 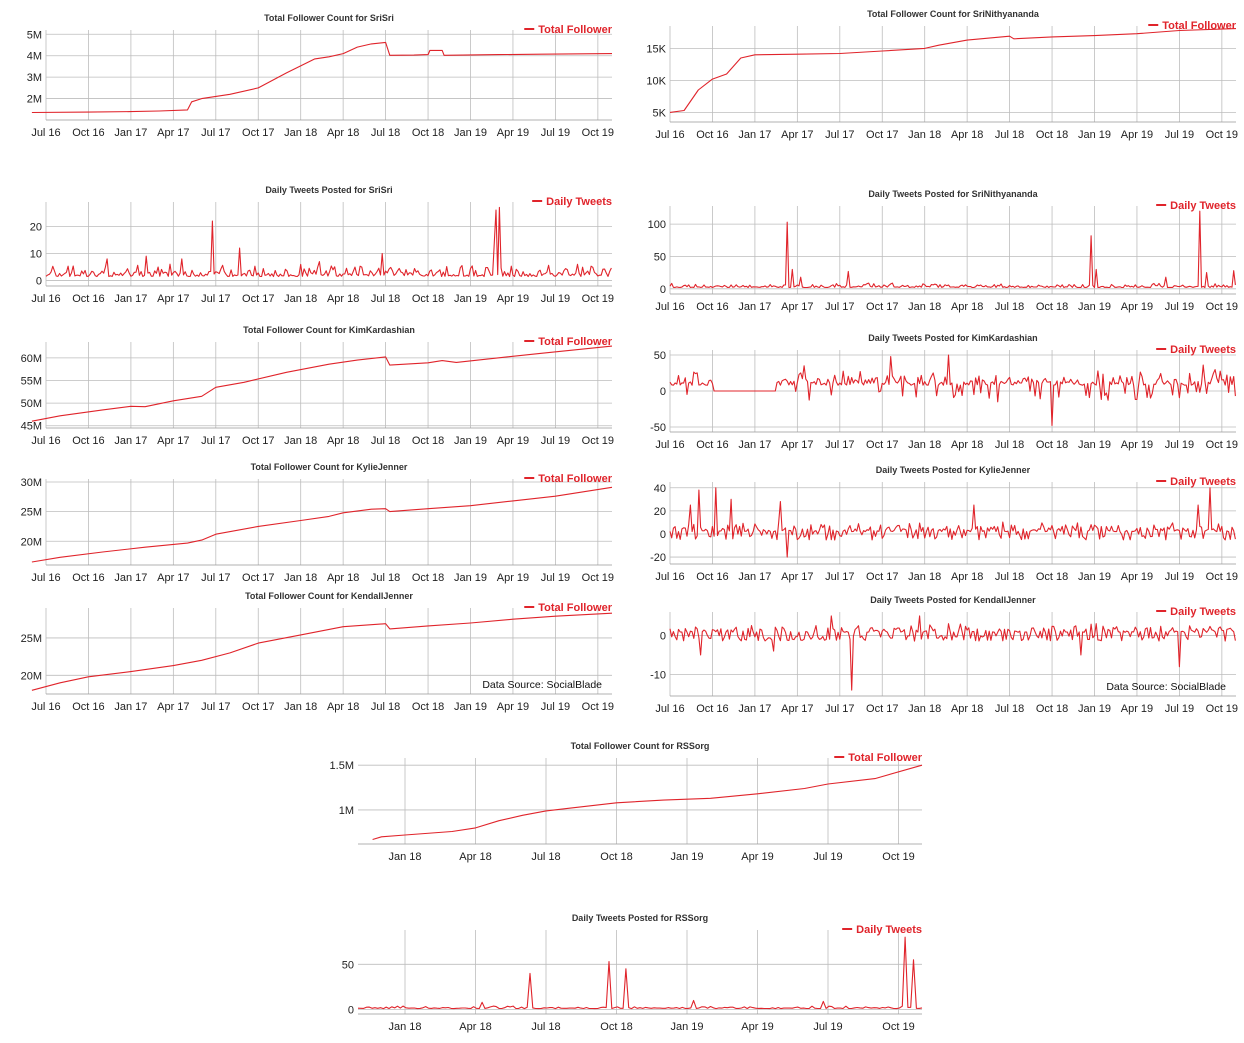 I want to click on chart-title: Daily Tweets Posted for KylieJenner, so click(x=953, y=470).